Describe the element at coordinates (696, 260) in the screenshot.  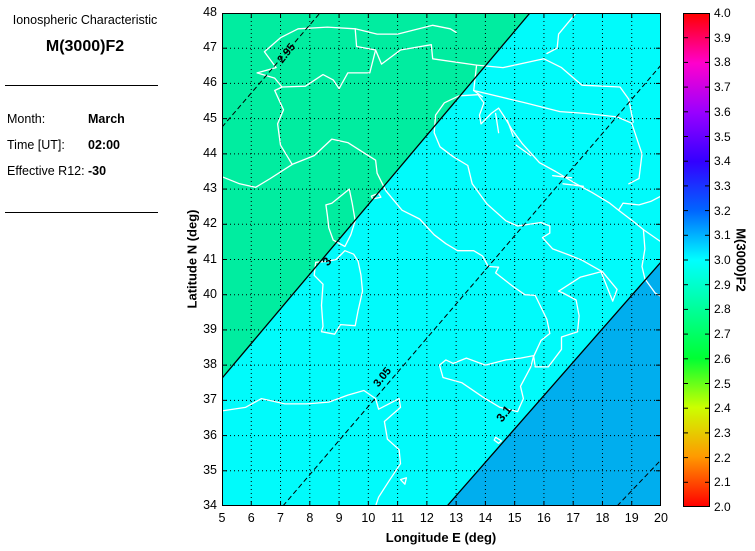
I see `colorbar-ticks` at that location.